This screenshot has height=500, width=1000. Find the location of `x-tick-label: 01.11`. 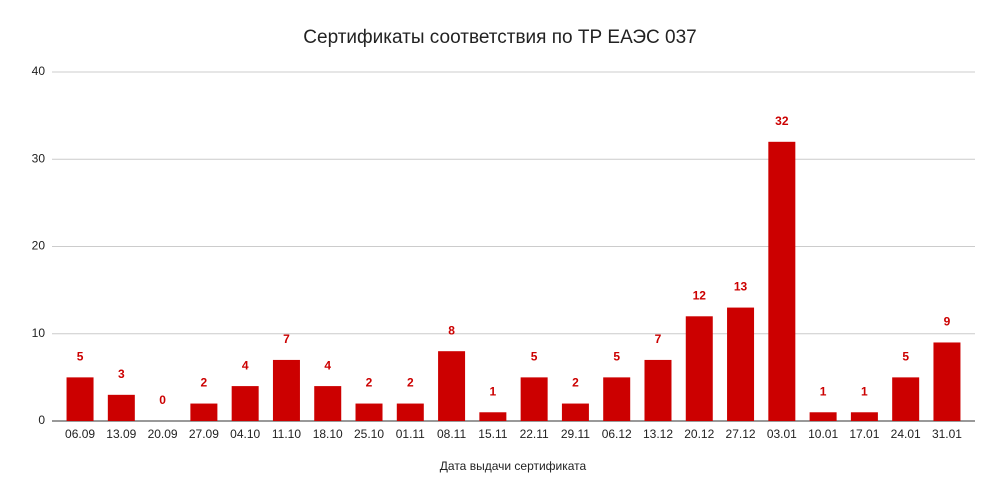

x-tick-label: 01.11 is located at coordinates (410, 434).